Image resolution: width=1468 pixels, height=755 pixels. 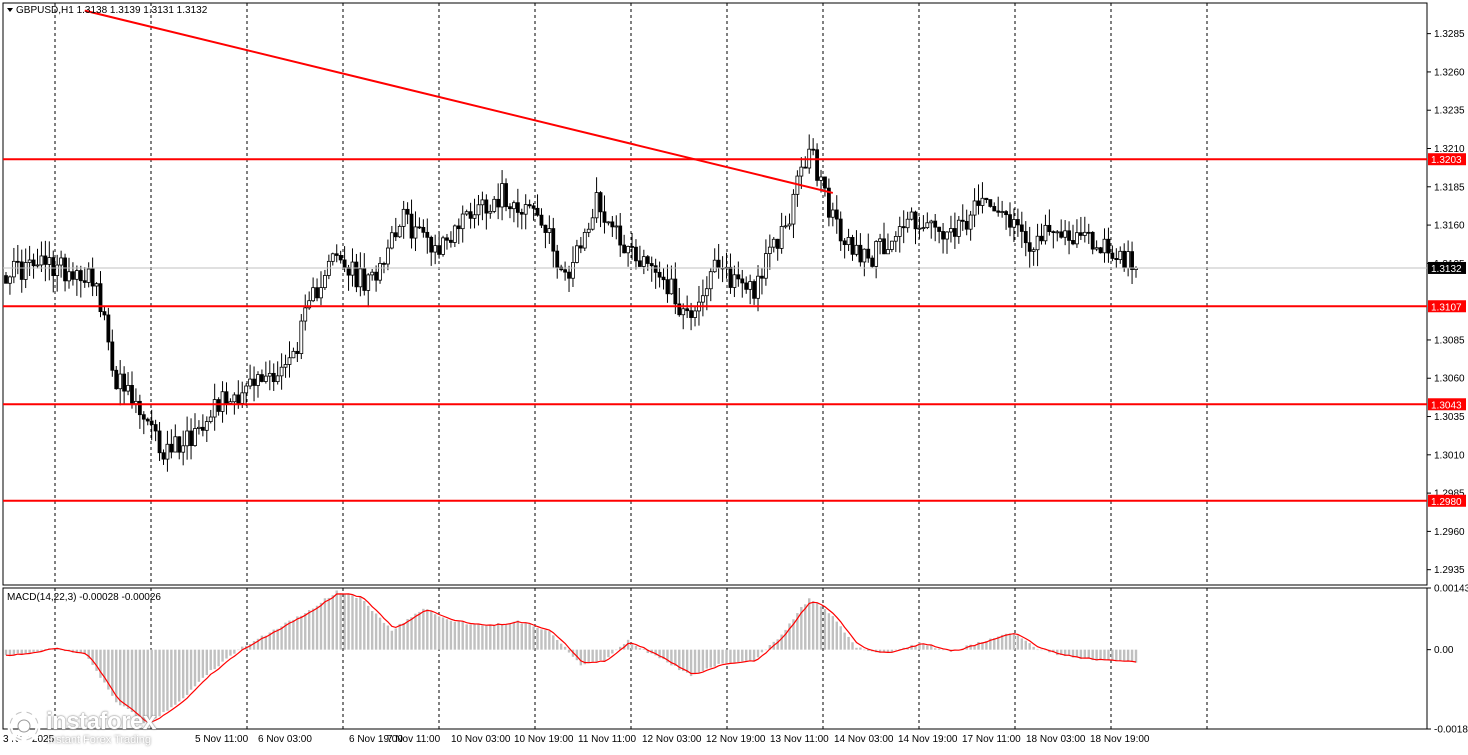 I want to click on time-axis-label: 7 Nov 11:00, so click(x=414, y=739).